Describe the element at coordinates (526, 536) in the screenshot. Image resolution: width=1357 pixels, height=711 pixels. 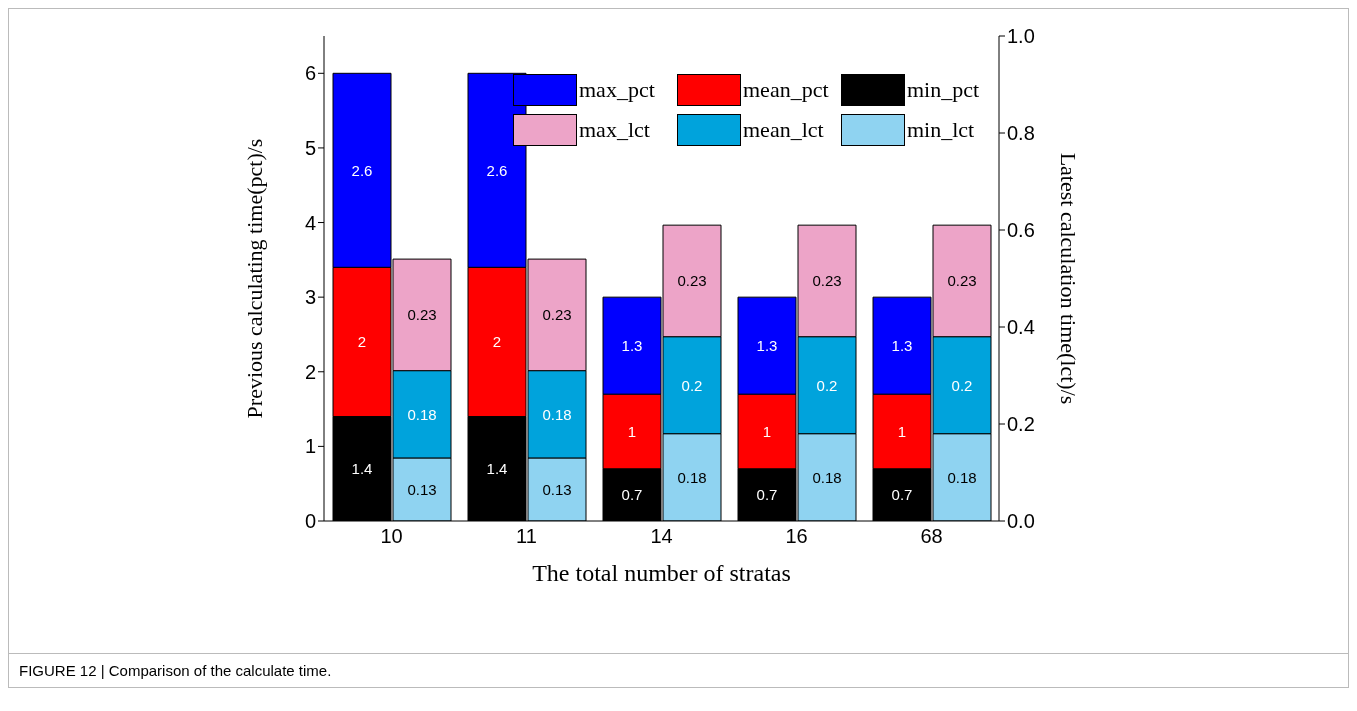
I see `x-tick-label: 11` at that location.